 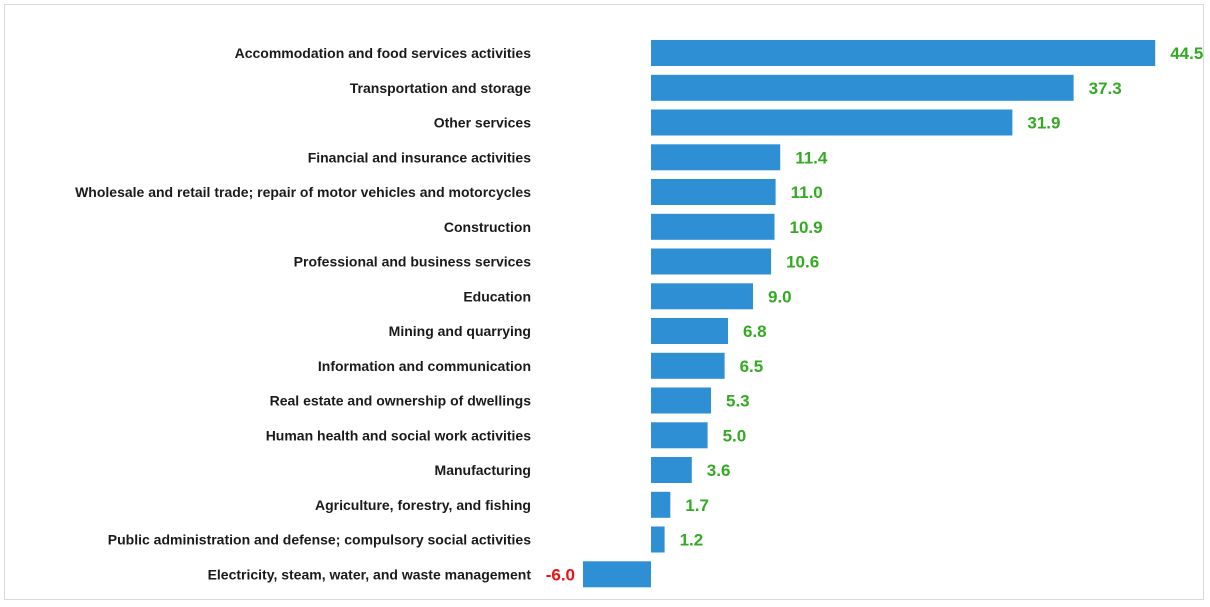 I want to click on value-label: 1.7, so click(x=697, y=505).